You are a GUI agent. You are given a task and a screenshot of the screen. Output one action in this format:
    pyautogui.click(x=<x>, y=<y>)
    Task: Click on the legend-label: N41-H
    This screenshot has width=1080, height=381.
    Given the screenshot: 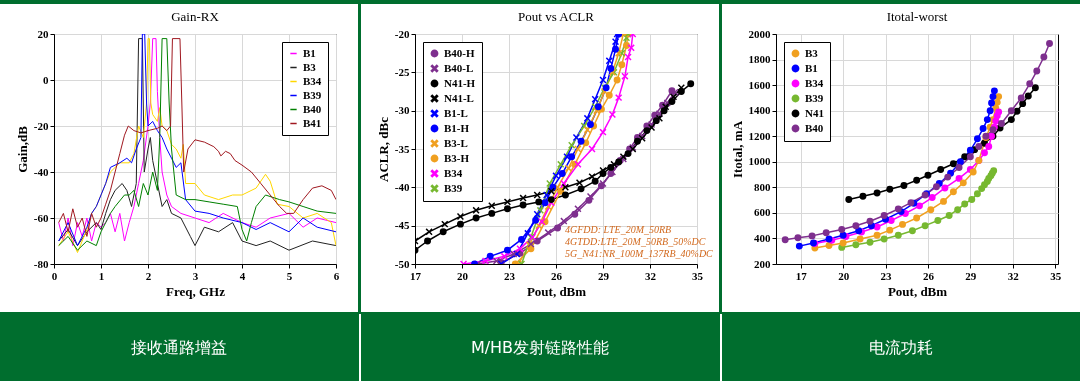 What is the action you would take?
    pyautogui.click(x=460, y=82)
    